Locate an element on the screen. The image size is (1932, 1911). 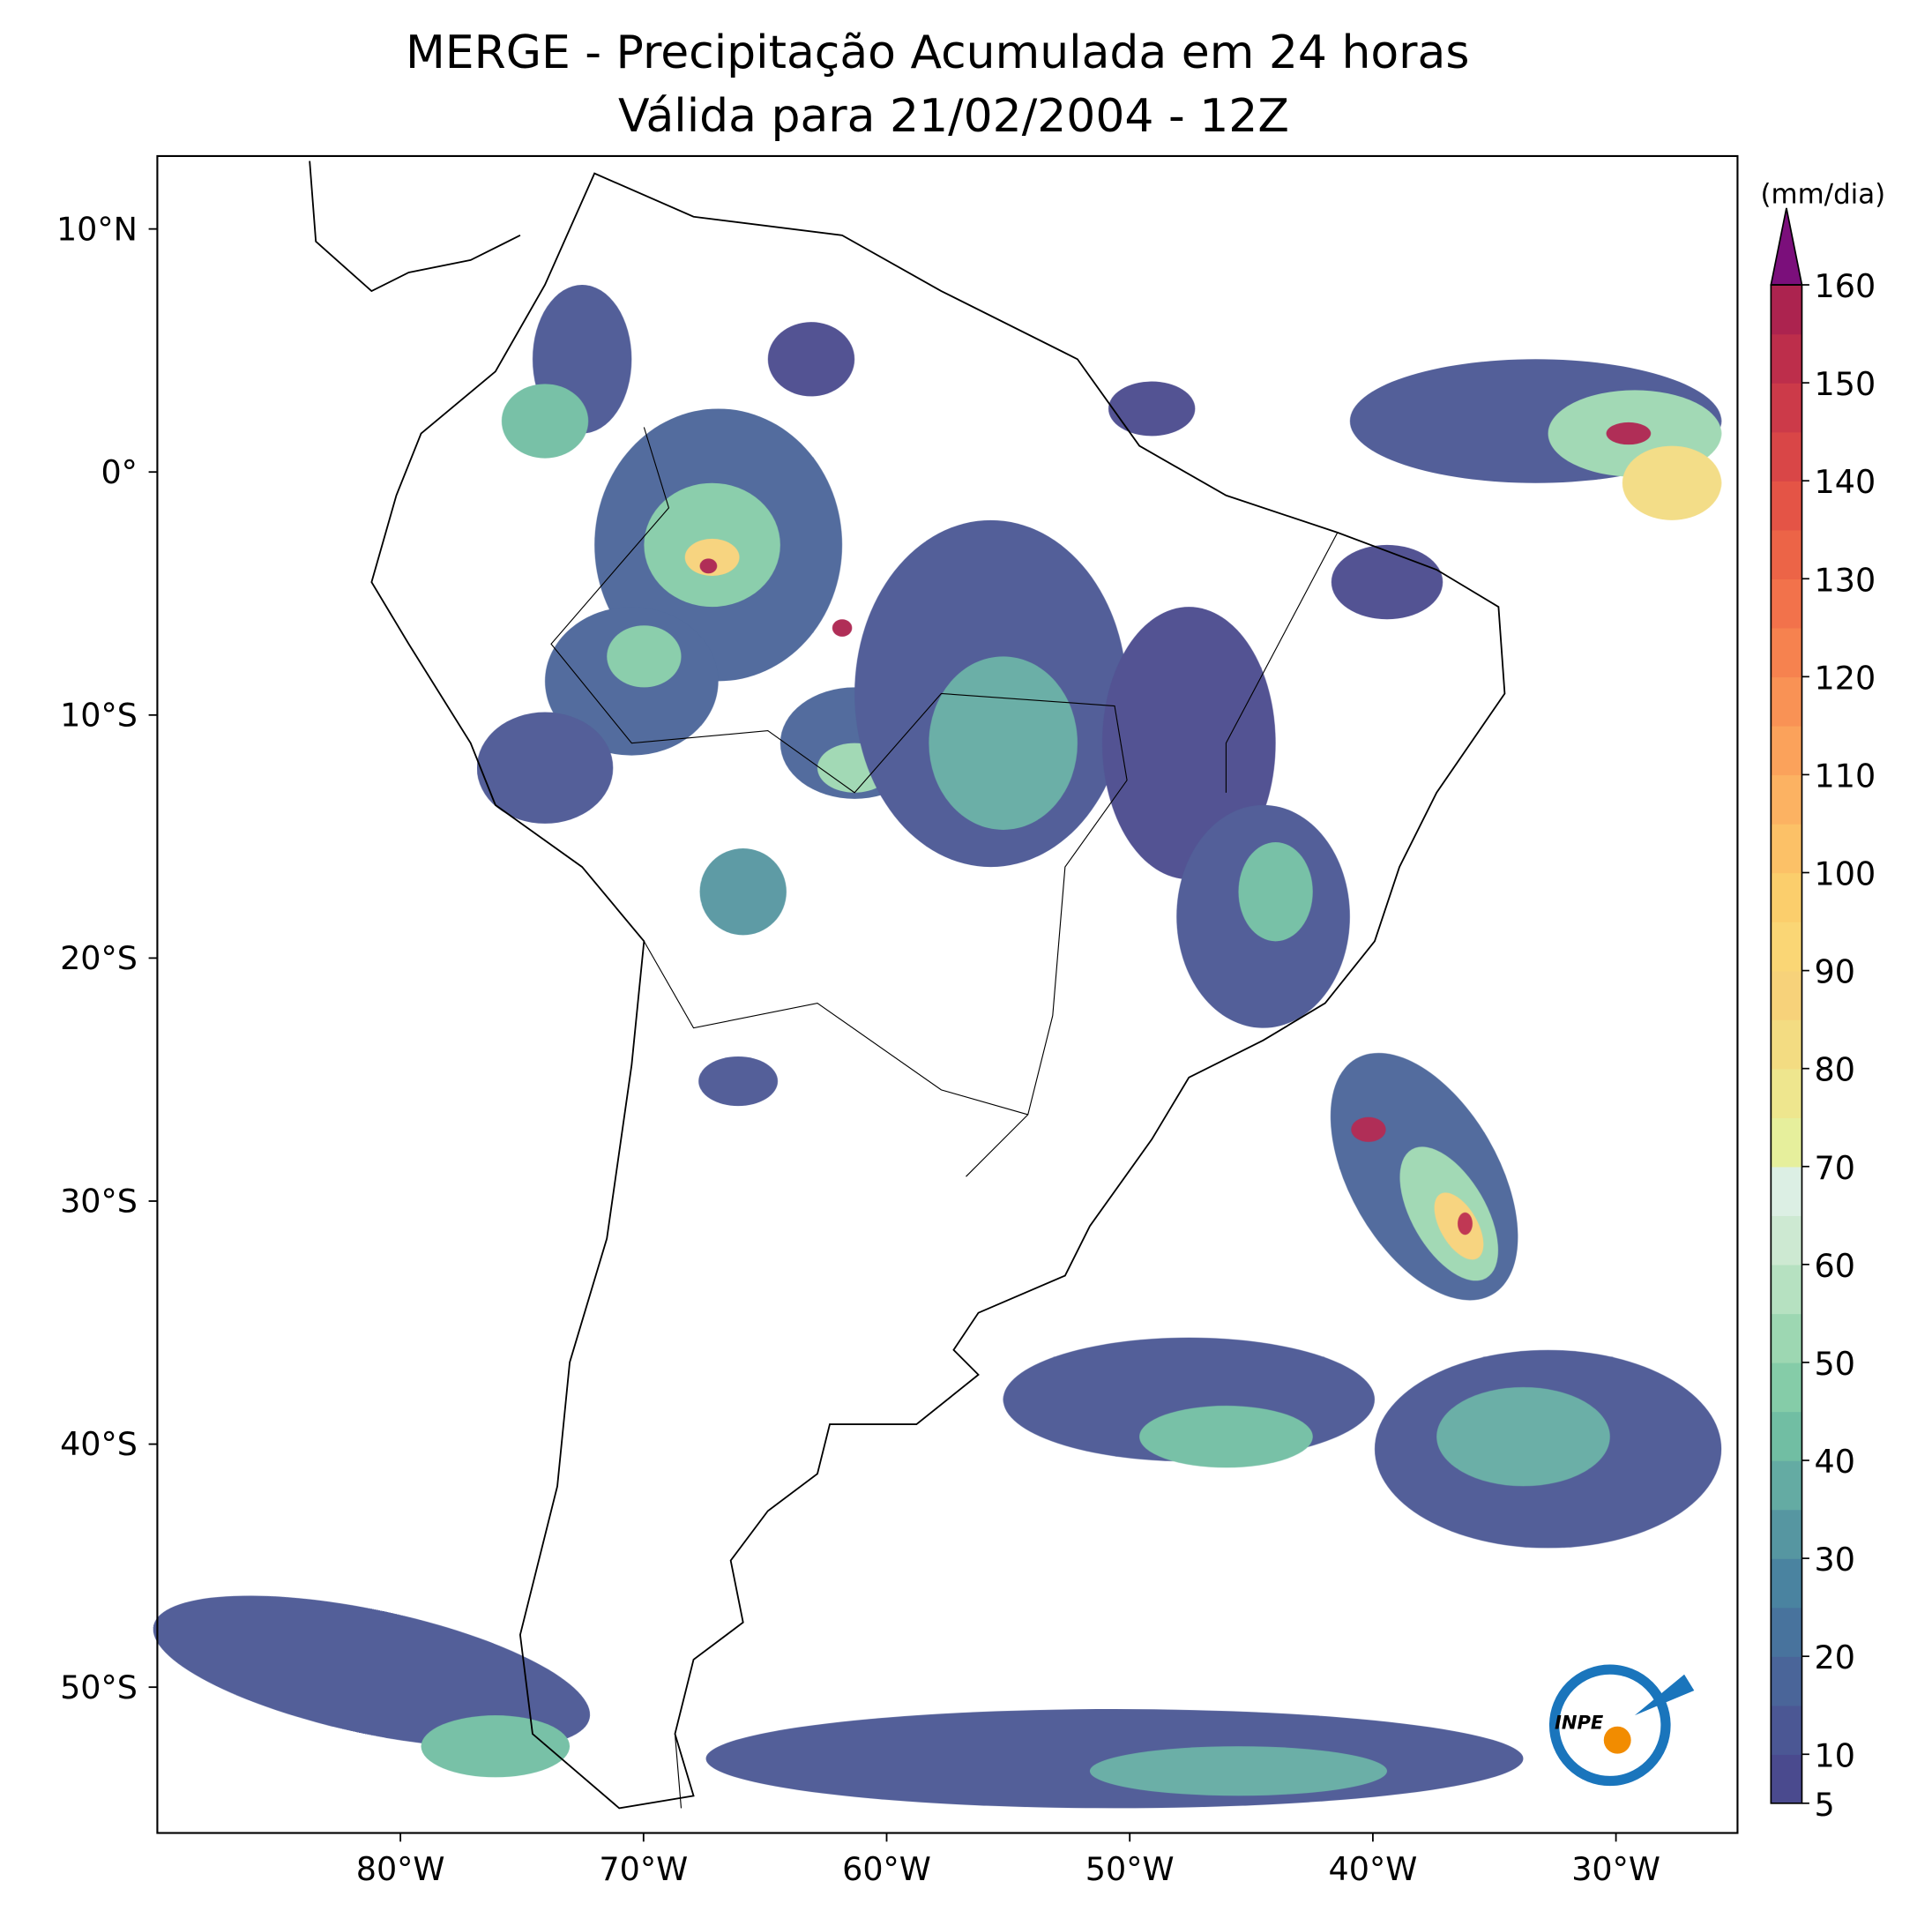
colorbar: 5 10 20 30 40 50 60 70 80 90 100 110 120 130 140 150 160 is located at coordinates (1823, 1016).